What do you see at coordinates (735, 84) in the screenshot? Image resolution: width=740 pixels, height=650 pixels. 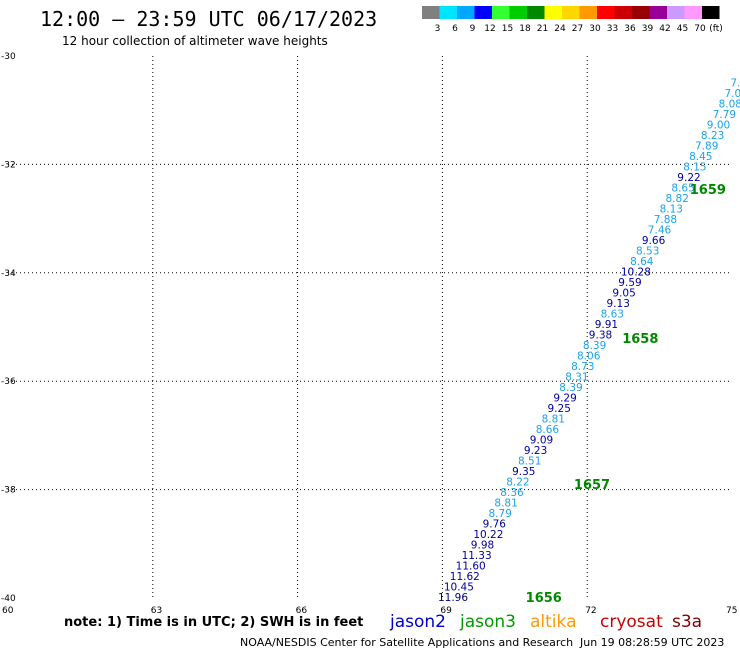 I see `wave-height-value: 7.56` at bounding box center [735, 84].